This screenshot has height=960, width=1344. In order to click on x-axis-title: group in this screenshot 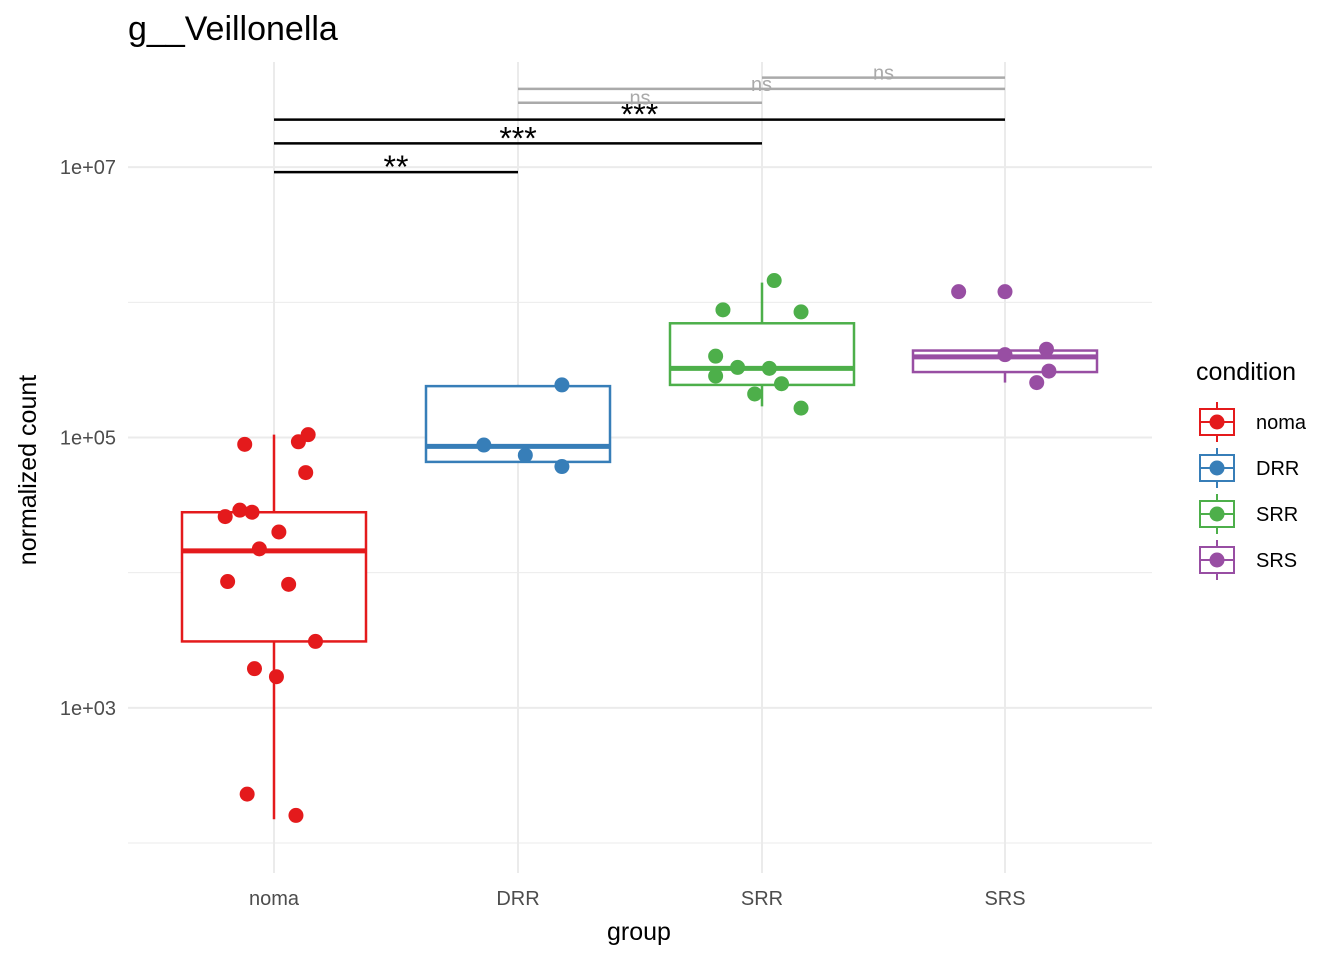, I will do `click(639, 932)`.